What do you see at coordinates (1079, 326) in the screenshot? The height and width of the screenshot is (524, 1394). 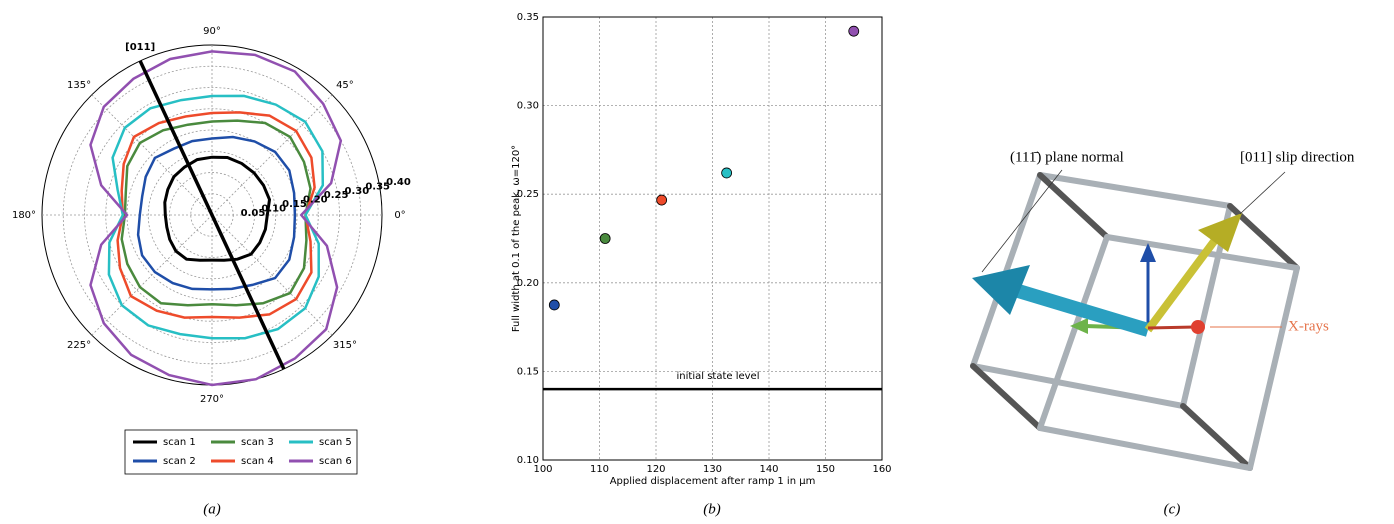 I see `arrowhead-green` at bounding box center [1079, 326].